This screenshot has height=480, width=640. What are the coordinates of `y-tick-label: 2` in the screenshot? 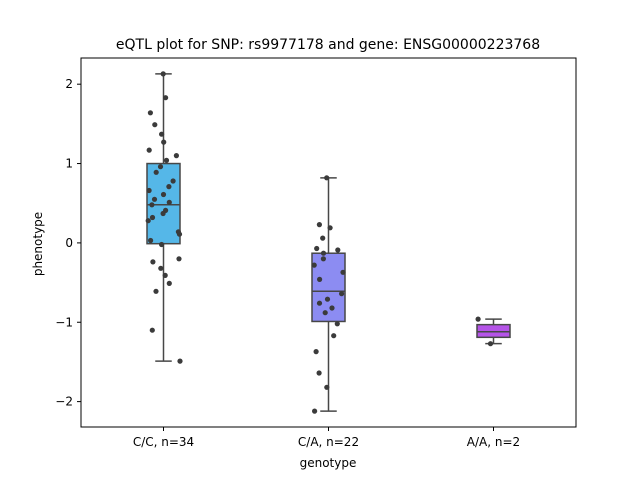 It's located at (69, 84).